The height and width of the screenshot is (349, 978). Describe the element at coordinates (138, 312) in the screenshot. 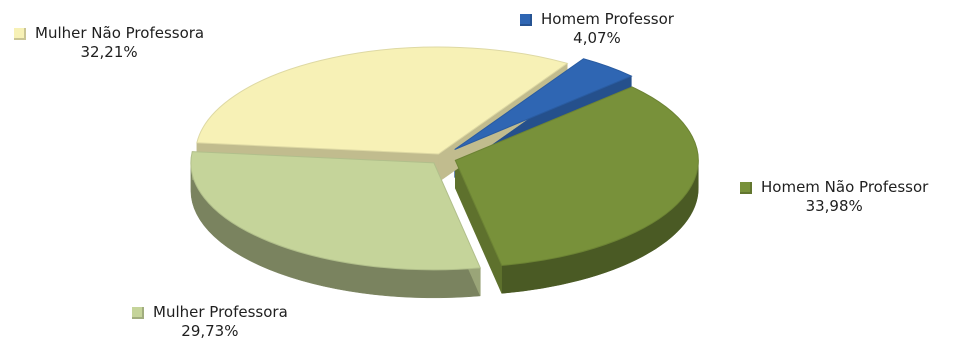

I see `legend-swatch-mulher-professora` at that location.